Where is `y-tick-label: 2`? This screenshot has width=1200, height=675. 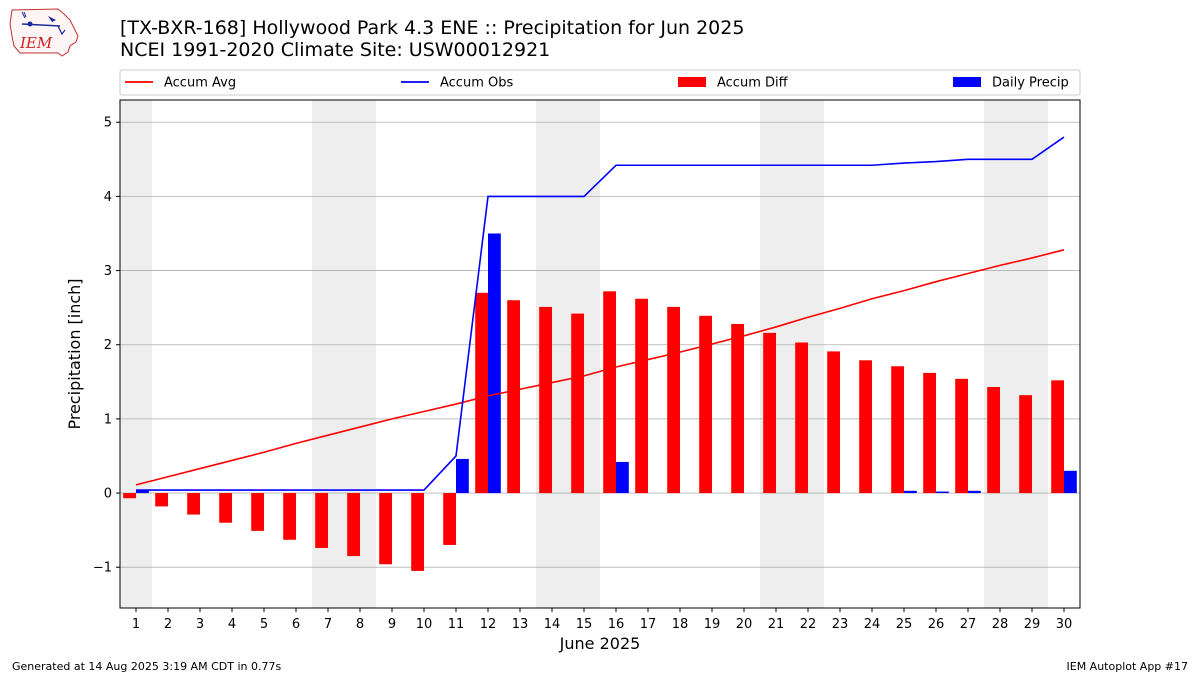
y-tick-label: 2 is located at coordinates (108, 345).